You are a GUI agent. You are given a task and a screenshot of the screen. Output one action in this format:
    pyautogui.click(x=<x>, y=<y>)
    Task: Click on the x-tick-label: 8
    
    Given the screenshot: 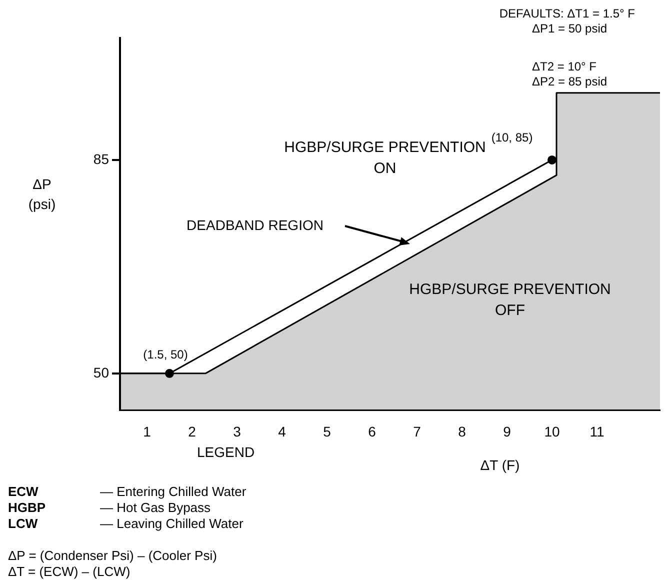 What is the action you would take?
    pyautogui.click(x=462, y=431)
    